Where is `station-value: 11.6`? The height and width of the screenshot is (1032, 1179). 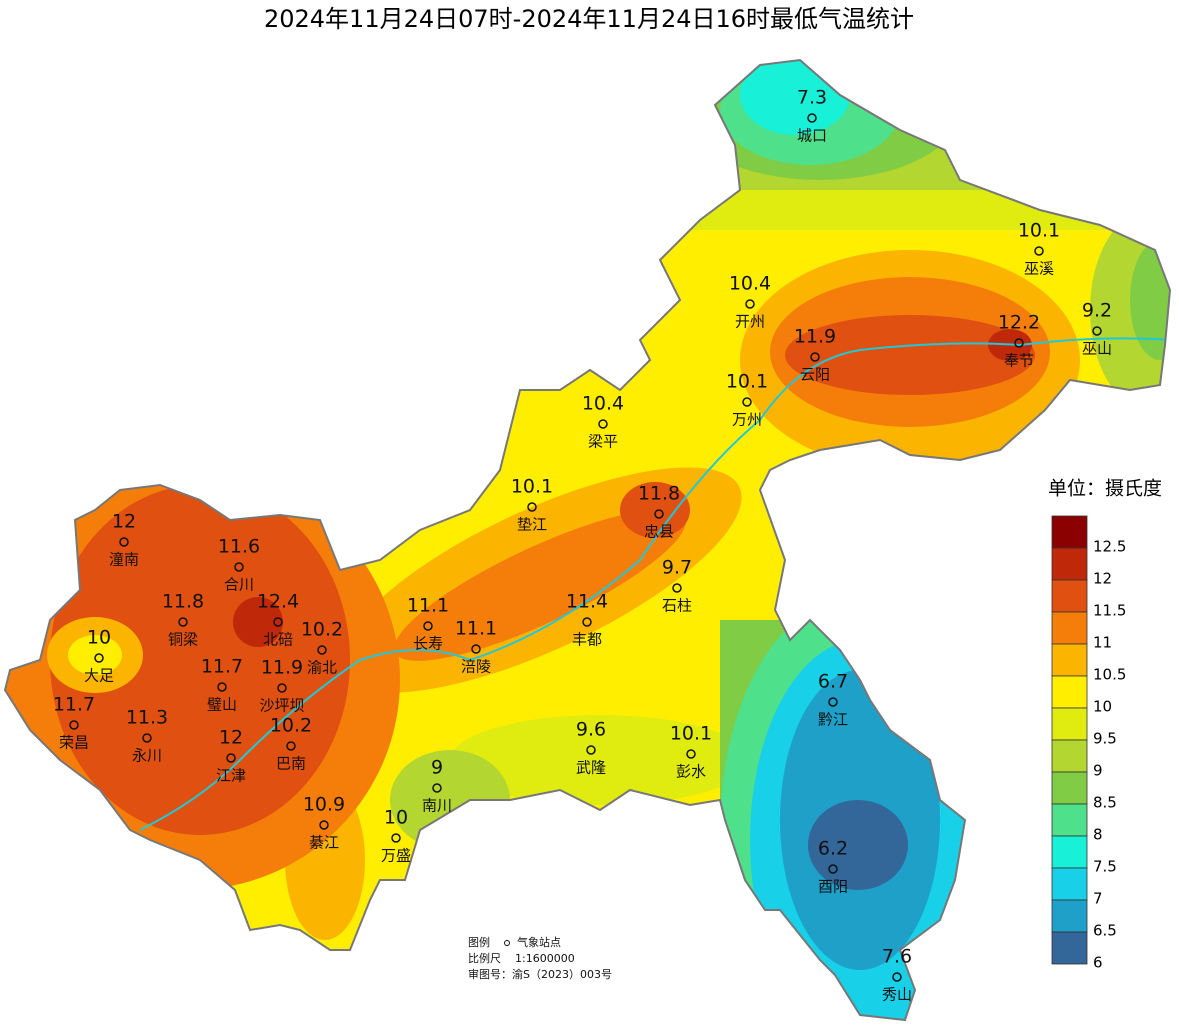 station-value: 11.6 is located at coordinates (239, 547).